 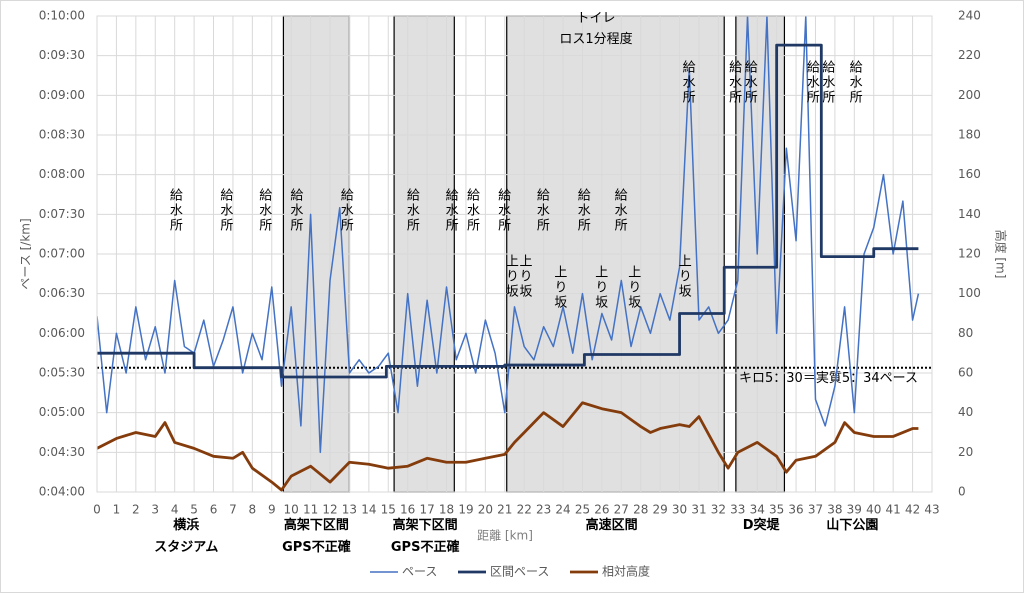 What do you see at coordinates (596, 40) in the screenshot?
I see `annotation: ロス1分程度` at bounding box center [596, 40].